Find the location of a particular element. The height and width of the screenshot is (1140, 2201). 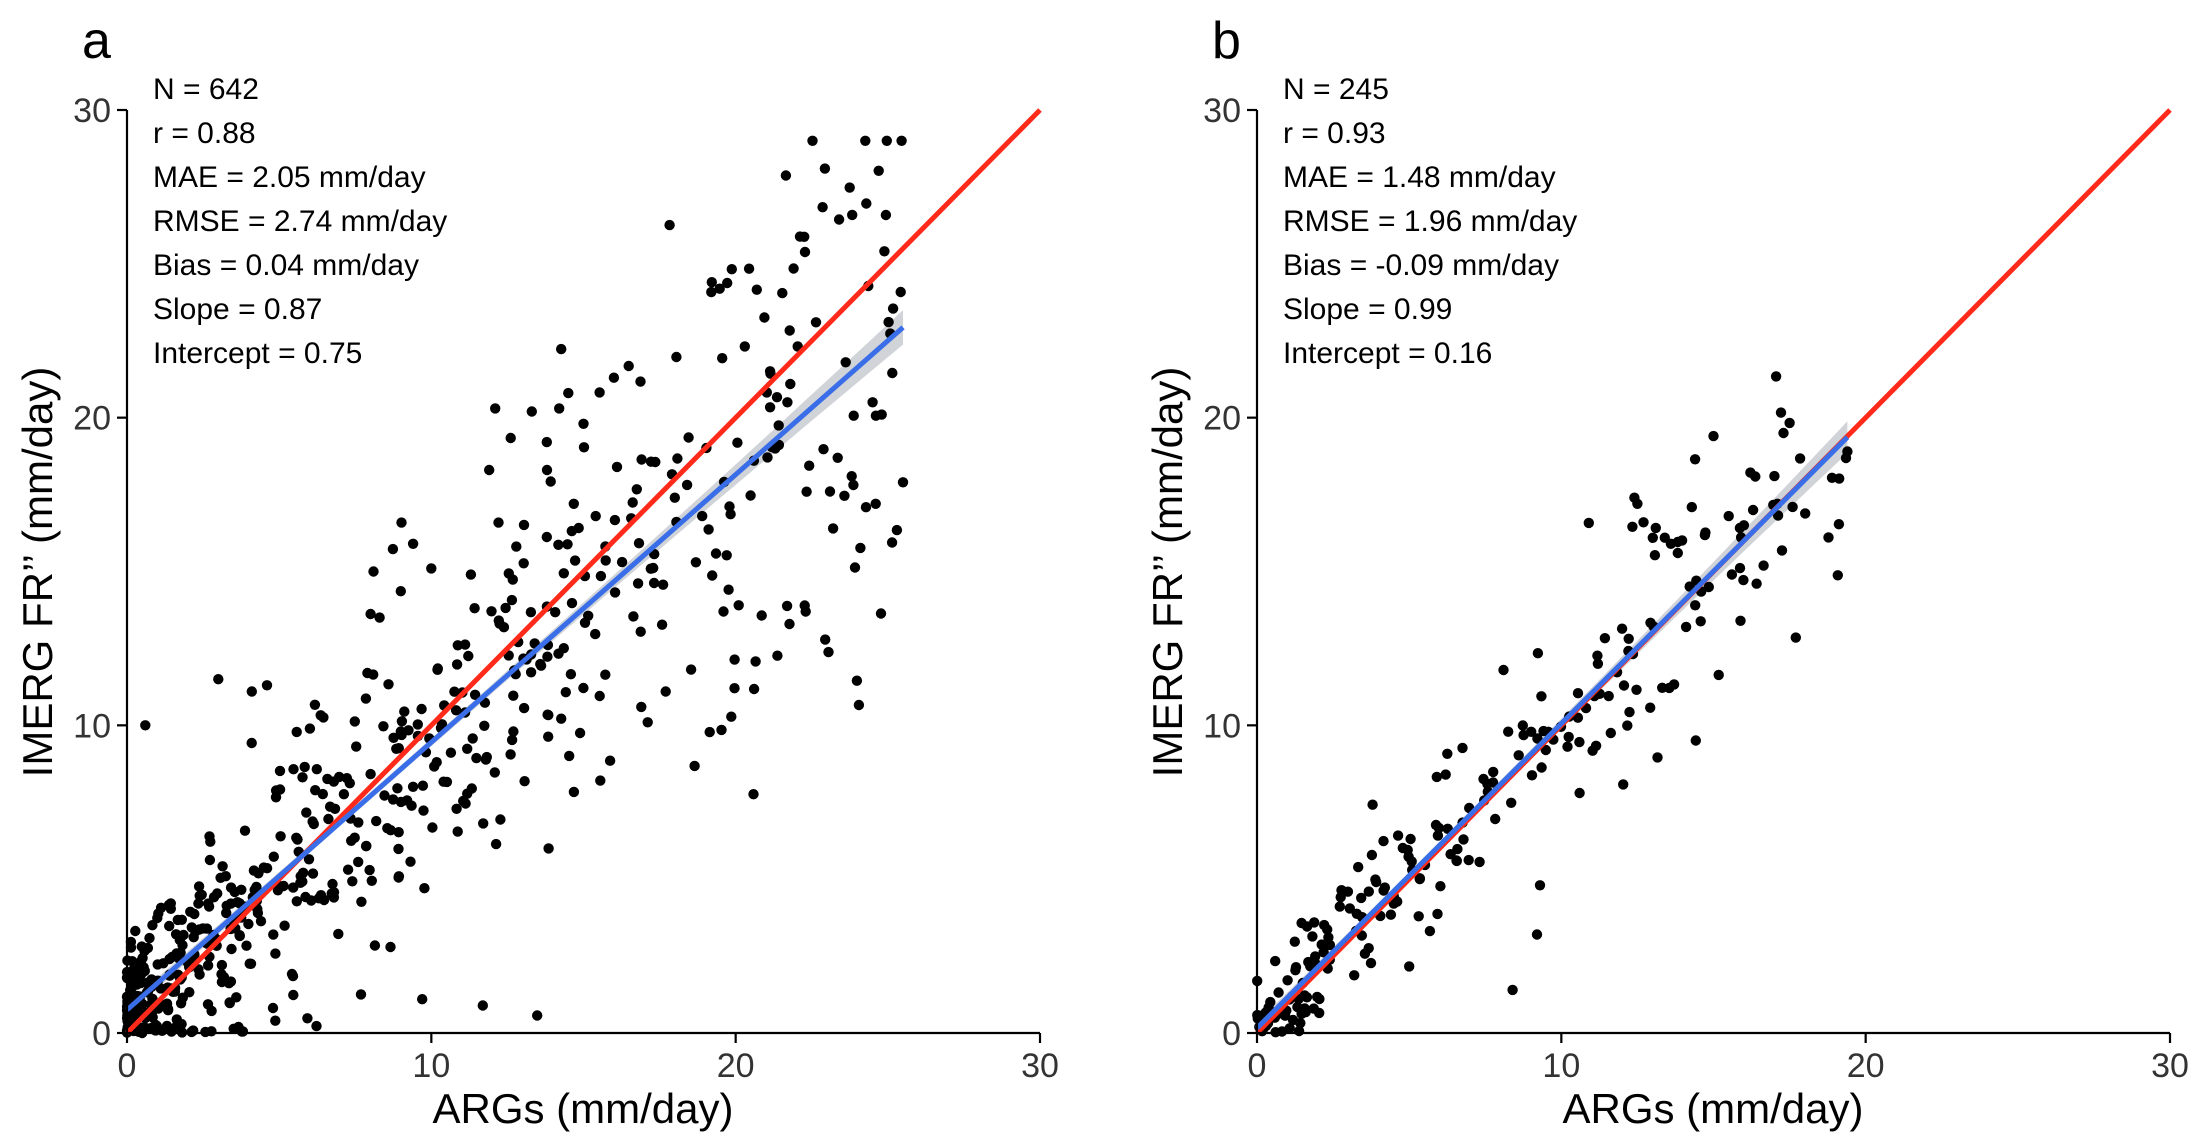

panel-b-stat-bias: Bias = -0.09 mm/day is located at coordinates (1421, 265).